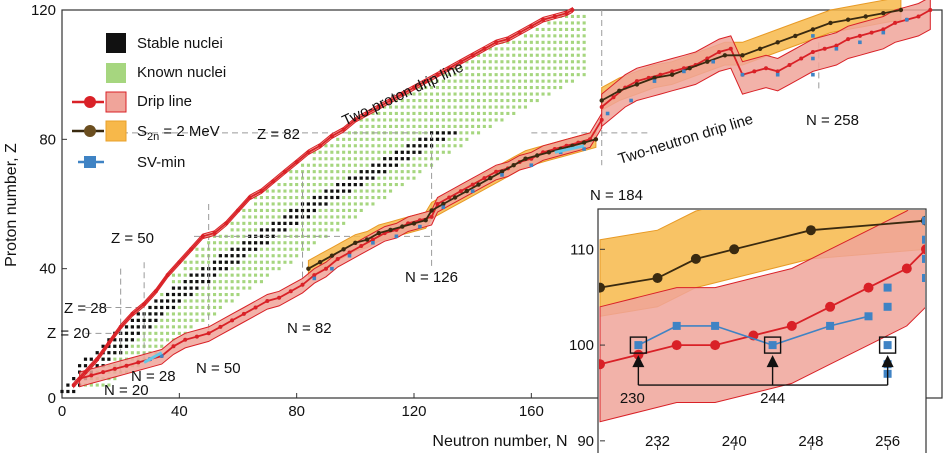 The width and height of the screenshot is (946, 453). What do you see at coordinates (320, 262) in the screenshot?
I see `s2n-point` at bounding box center [320, 262].